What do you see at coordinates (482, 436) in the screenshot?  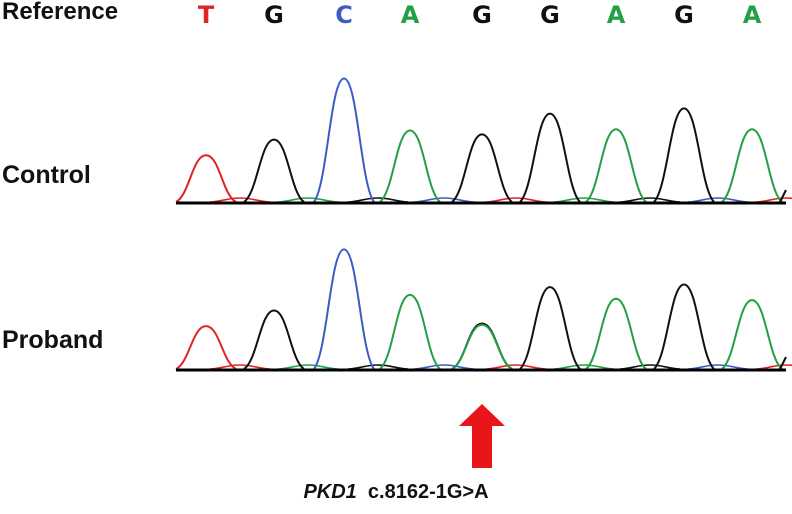 I see `mutation-arrow-icon` at bounding box center [482, 436].